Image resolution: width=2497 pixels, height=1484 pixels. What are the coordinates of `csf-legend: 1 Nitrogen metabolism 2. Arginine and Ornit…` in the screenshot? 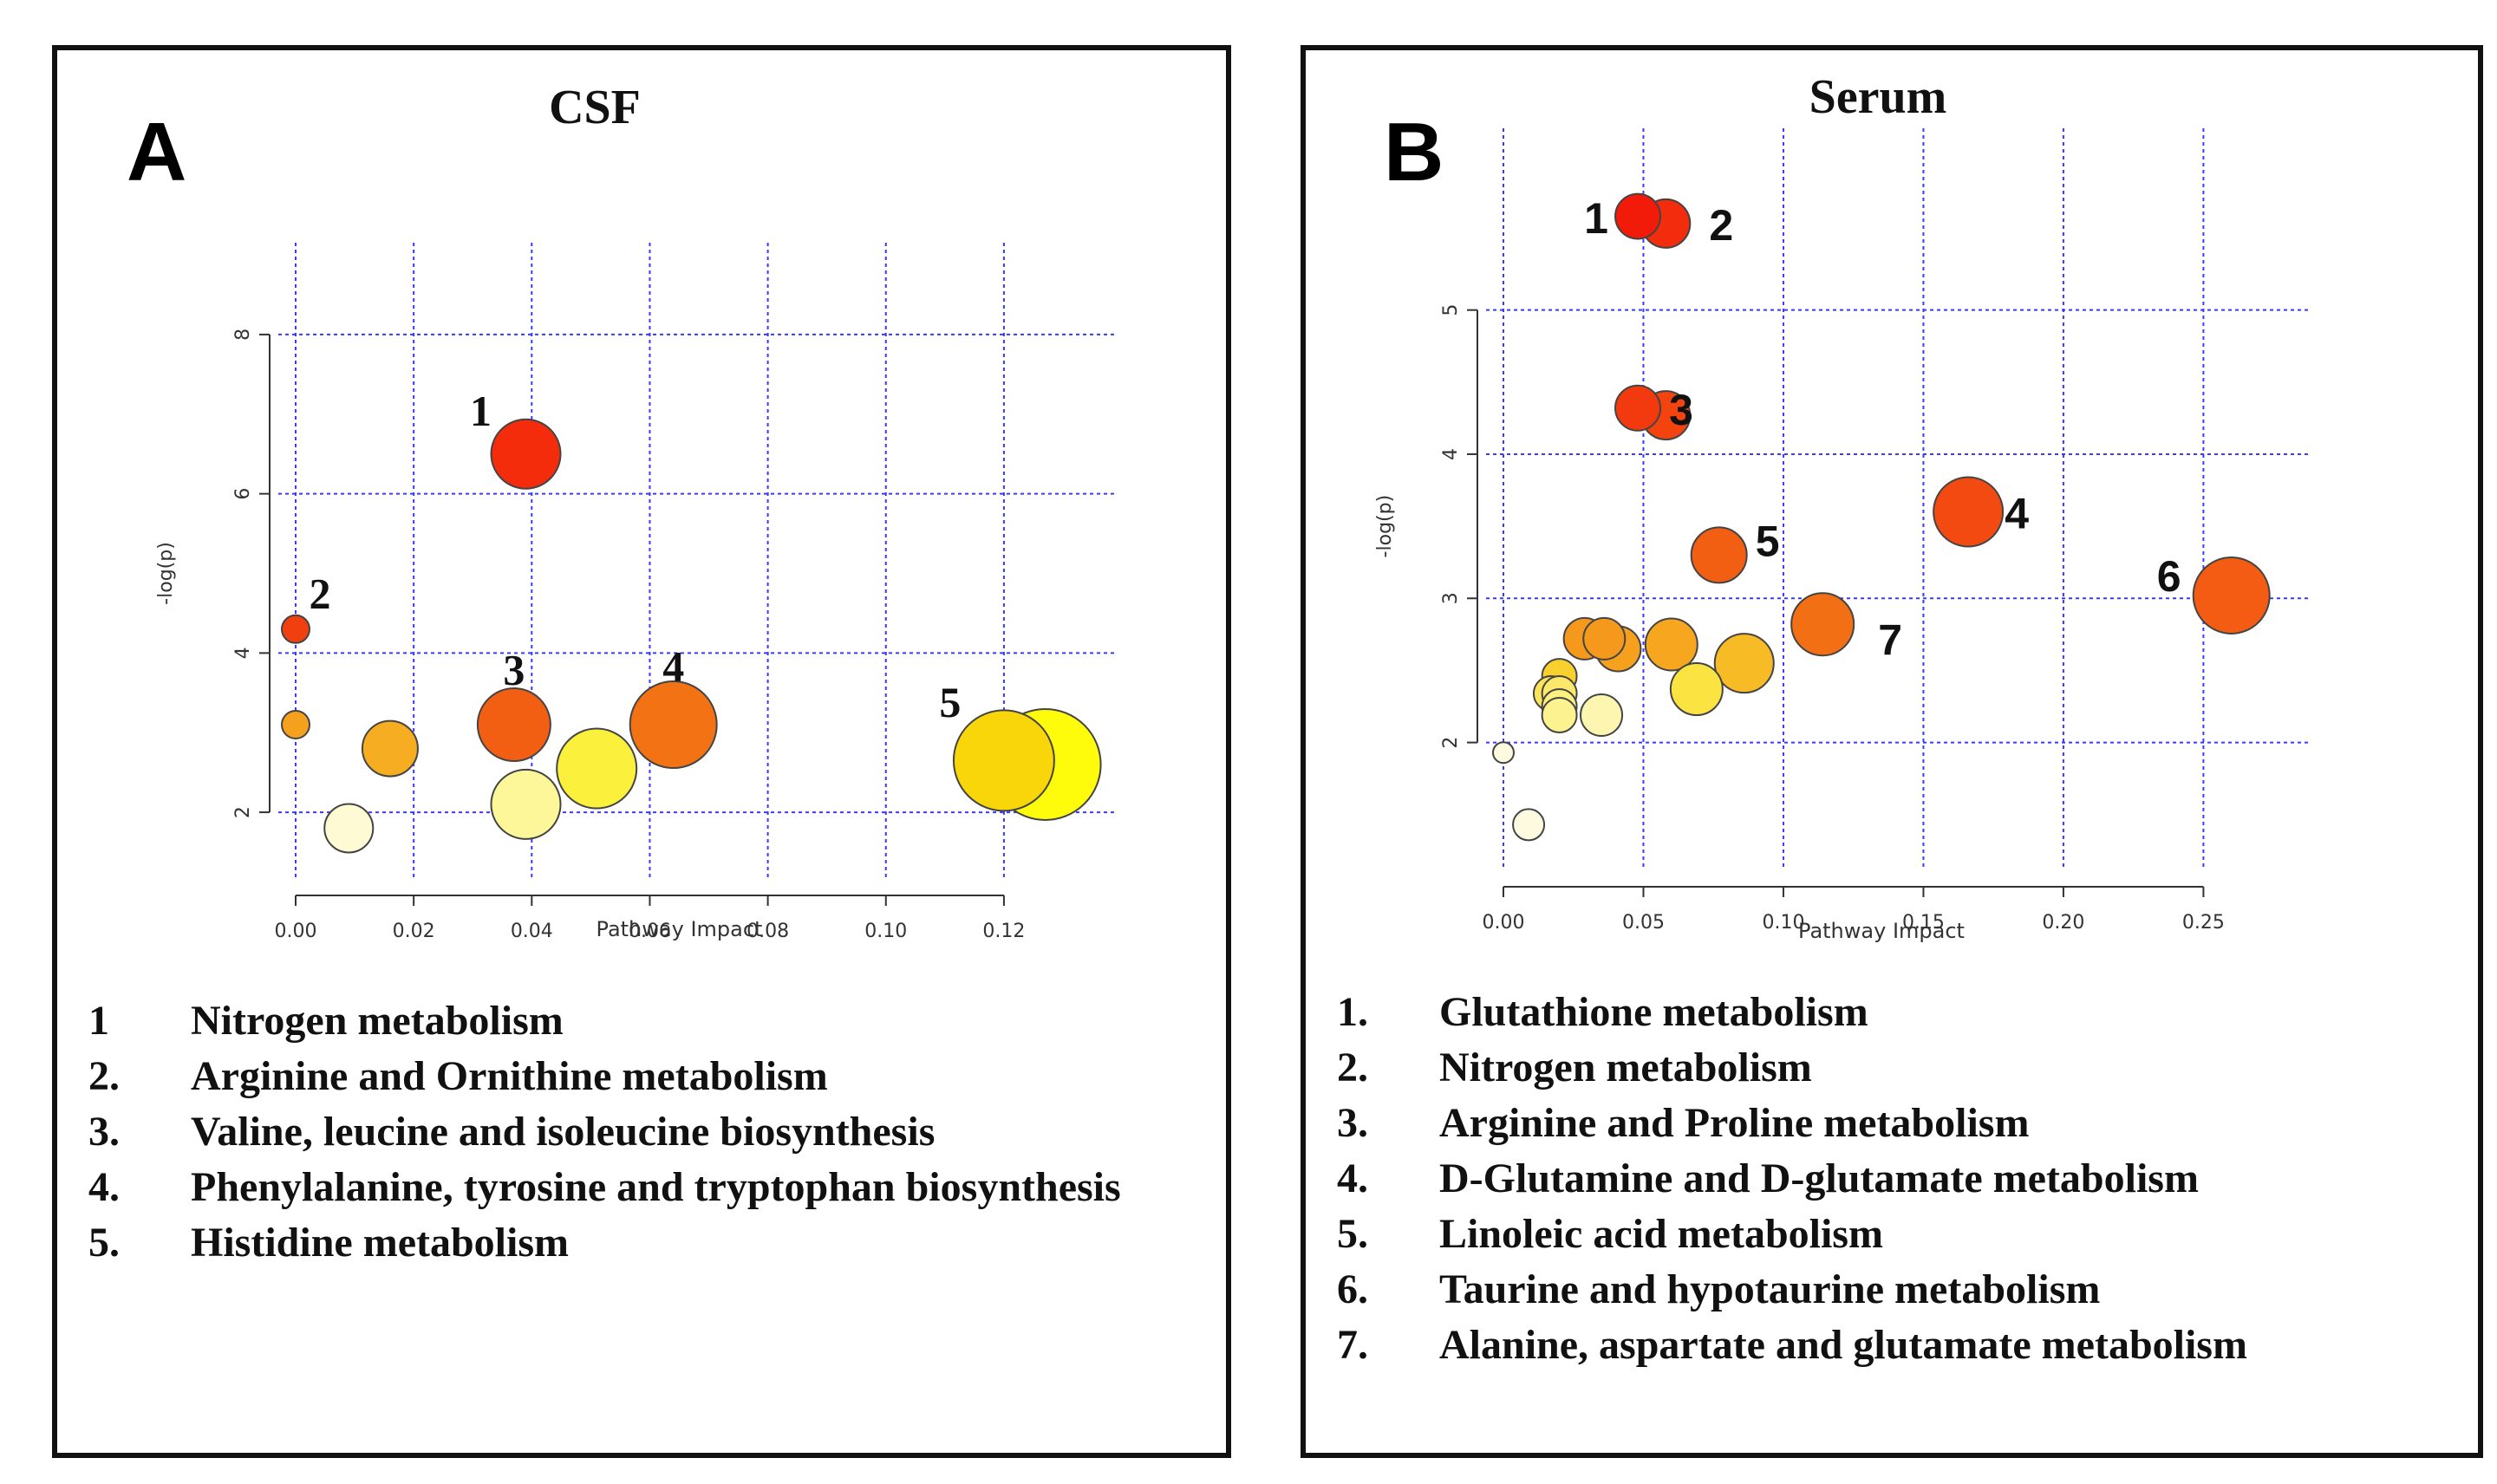 It's located at (647, 1132).